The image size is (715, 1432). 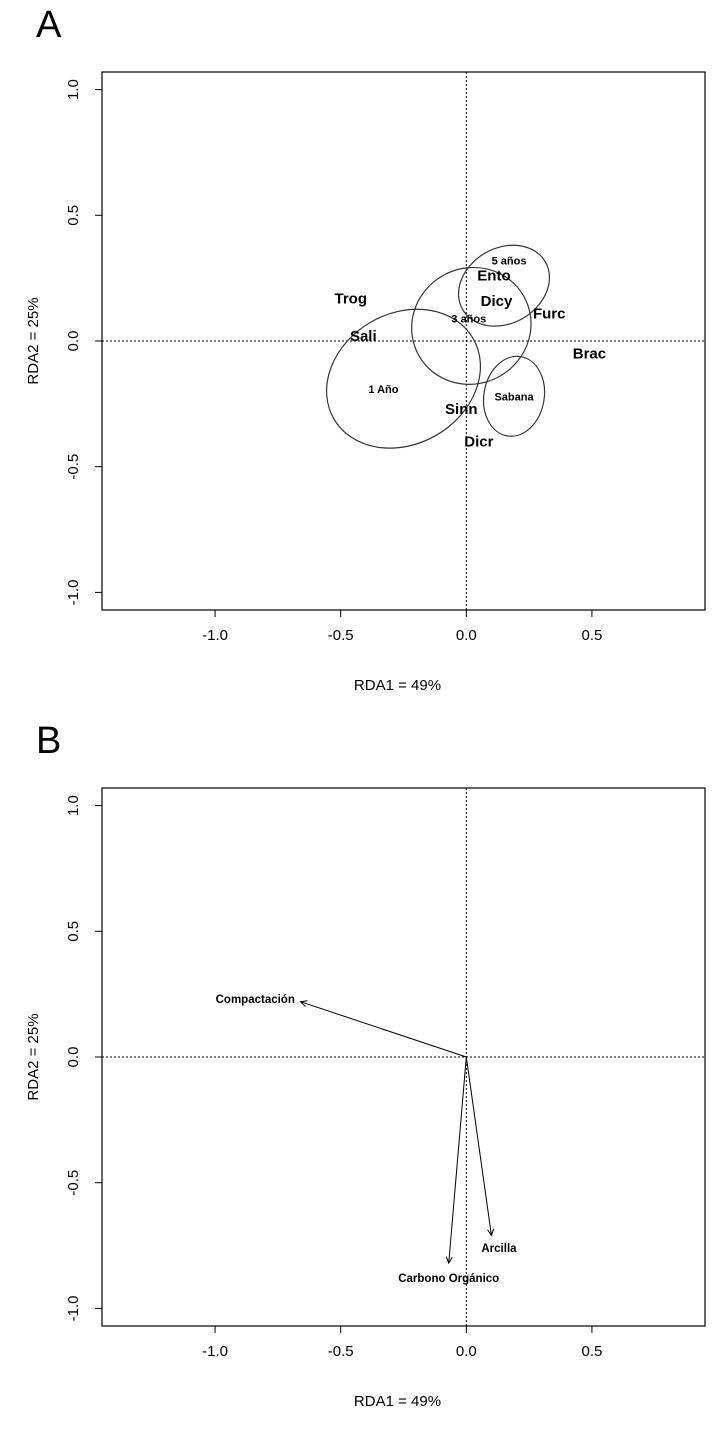 I want to click on group-ellipse-5-años, so click(x=504, y=285).